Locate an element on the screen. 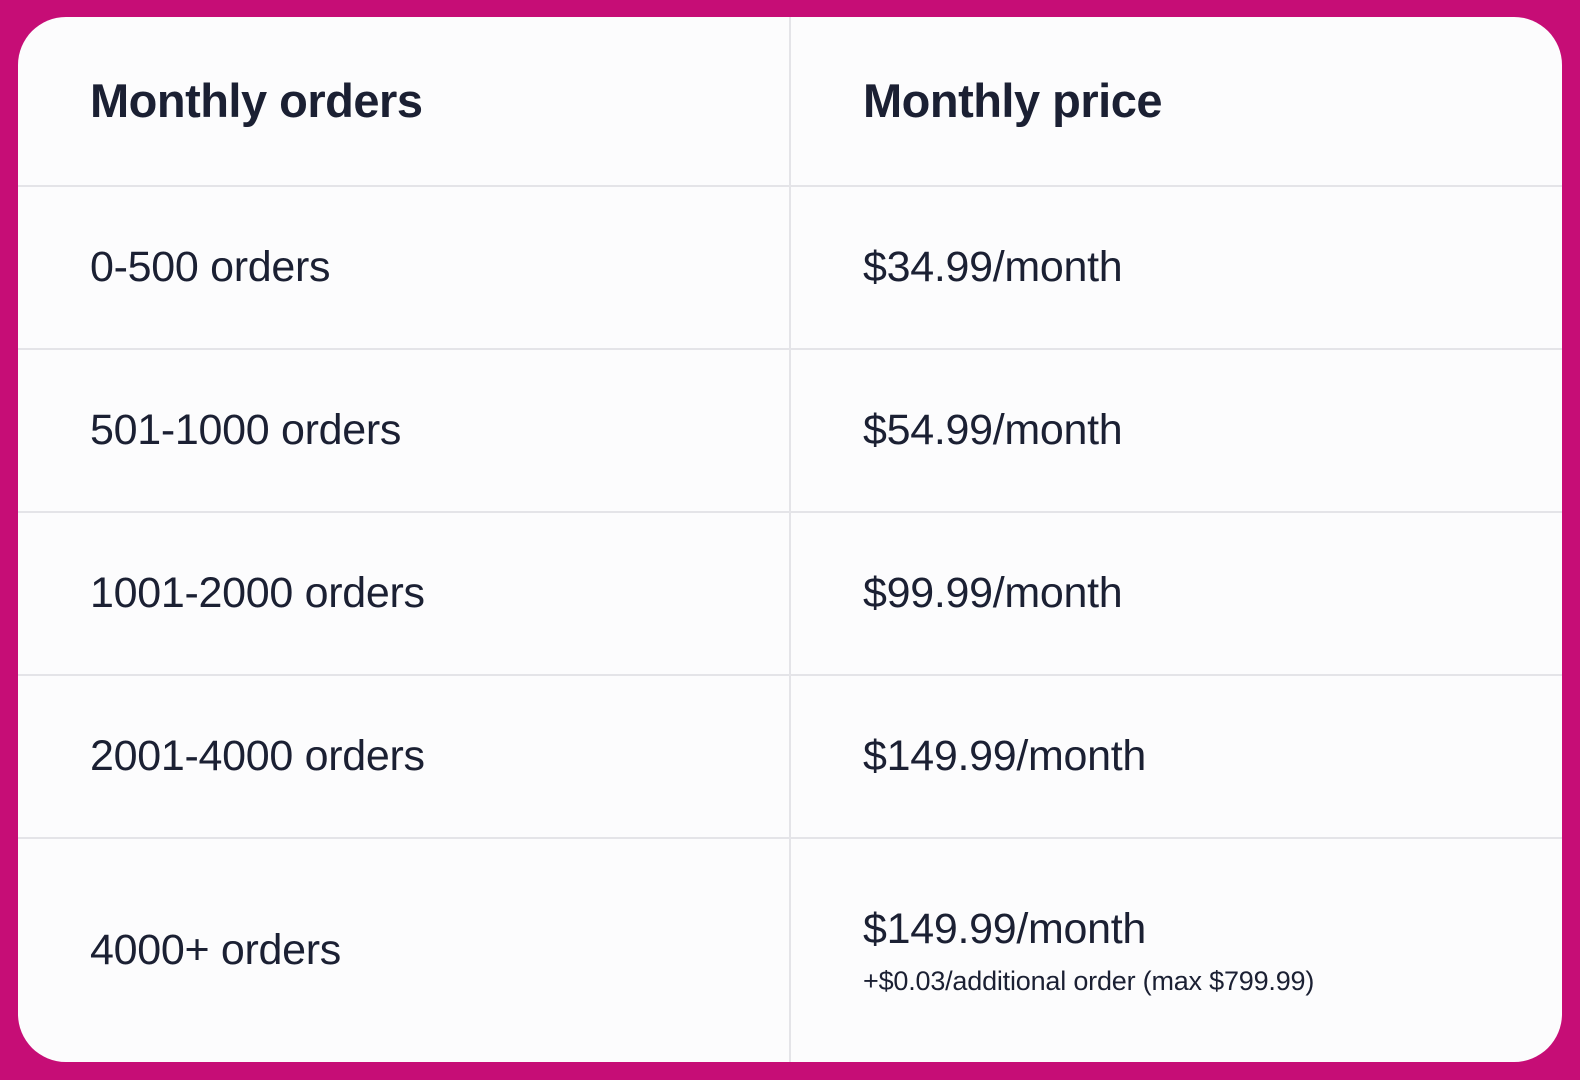 The image size is (1580, 1080). price-cell: $34.99/month is located at coordinates (1176, 267).